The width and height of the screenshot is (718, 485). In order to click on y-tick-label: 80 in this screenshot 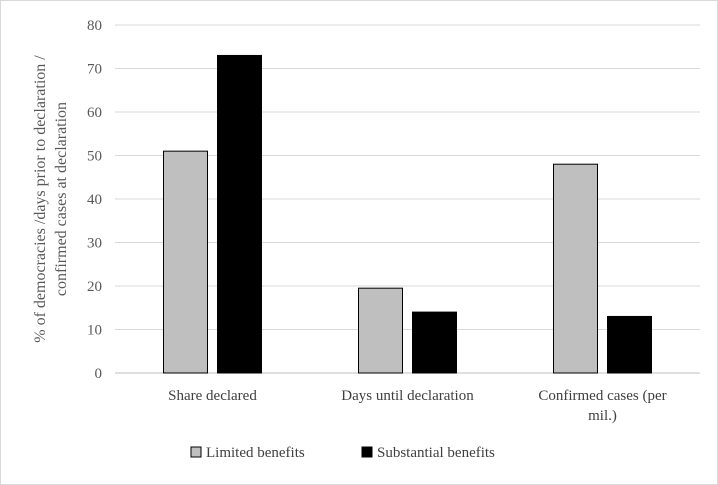, I will do `click(94, 26)`.